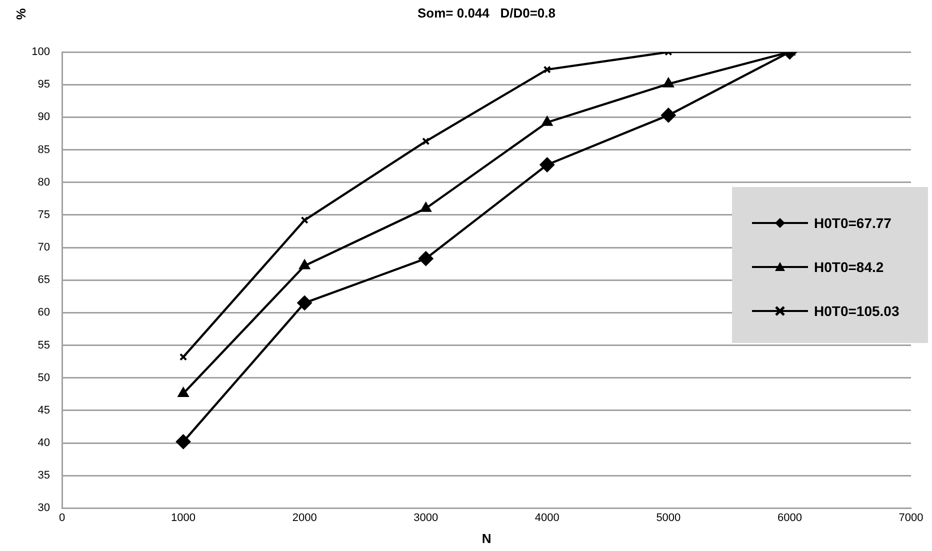 The height and width of the screenshot is (551, 932). Describe the element at coordinates (44, 345) in the screenshot. I see `y-tick-label: 55` at that location.